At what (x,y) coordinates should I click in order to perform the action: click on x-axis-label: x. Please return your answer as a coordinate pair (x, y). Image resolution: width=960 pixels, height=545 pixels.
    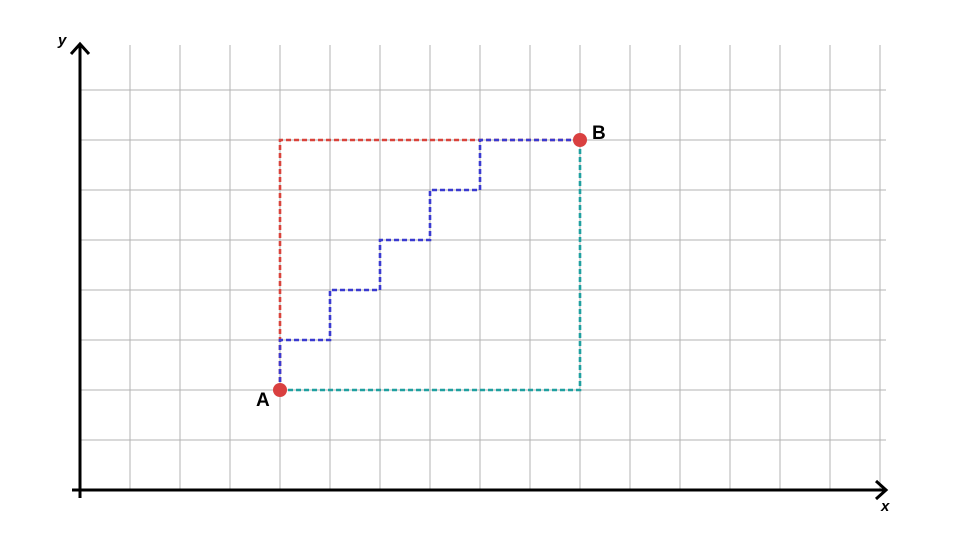
    Looking at the image, I should click on (885, 506).